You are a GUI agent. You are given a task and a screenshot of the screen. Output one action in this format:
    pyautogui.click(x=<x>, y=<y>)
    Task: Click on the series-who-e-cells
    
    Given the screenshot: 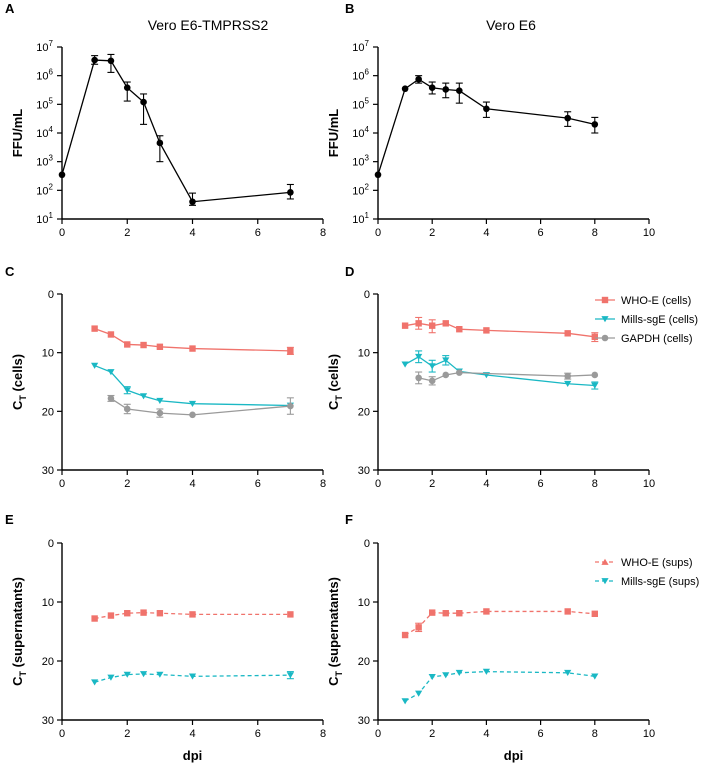 What is the action you would take?
    pyautogui.click(x=192, y=340)
    